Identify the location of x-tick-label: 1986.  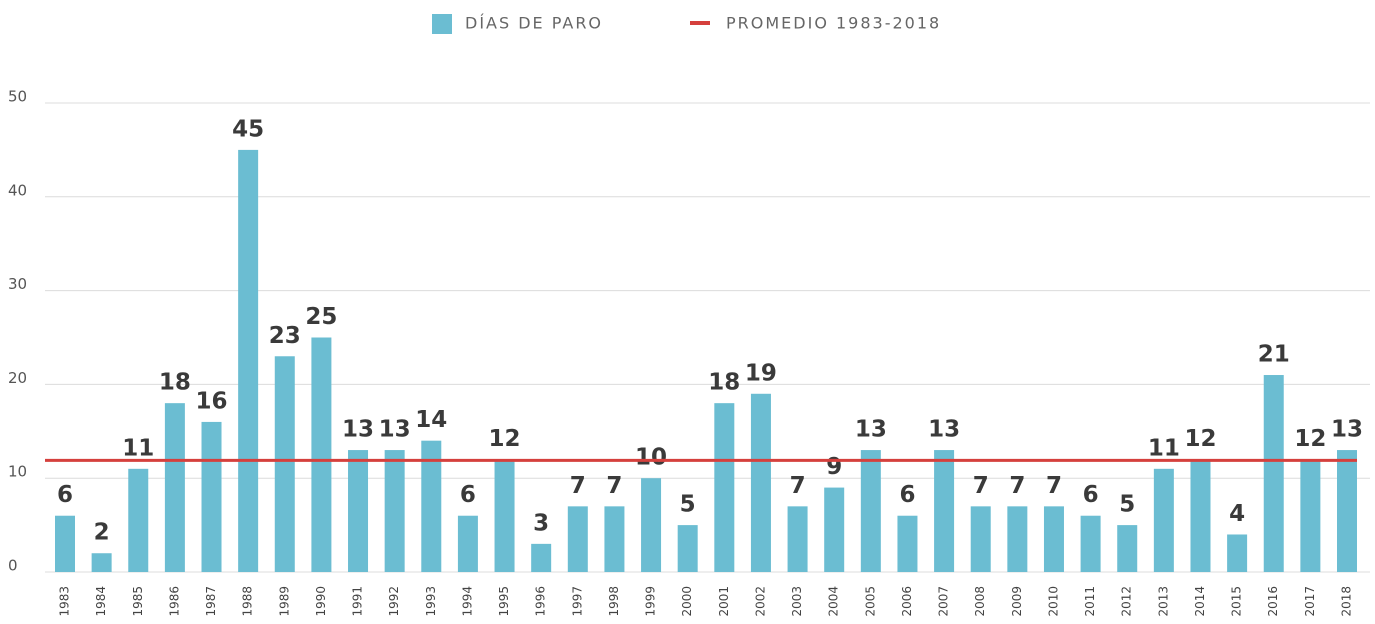
(174, 601).